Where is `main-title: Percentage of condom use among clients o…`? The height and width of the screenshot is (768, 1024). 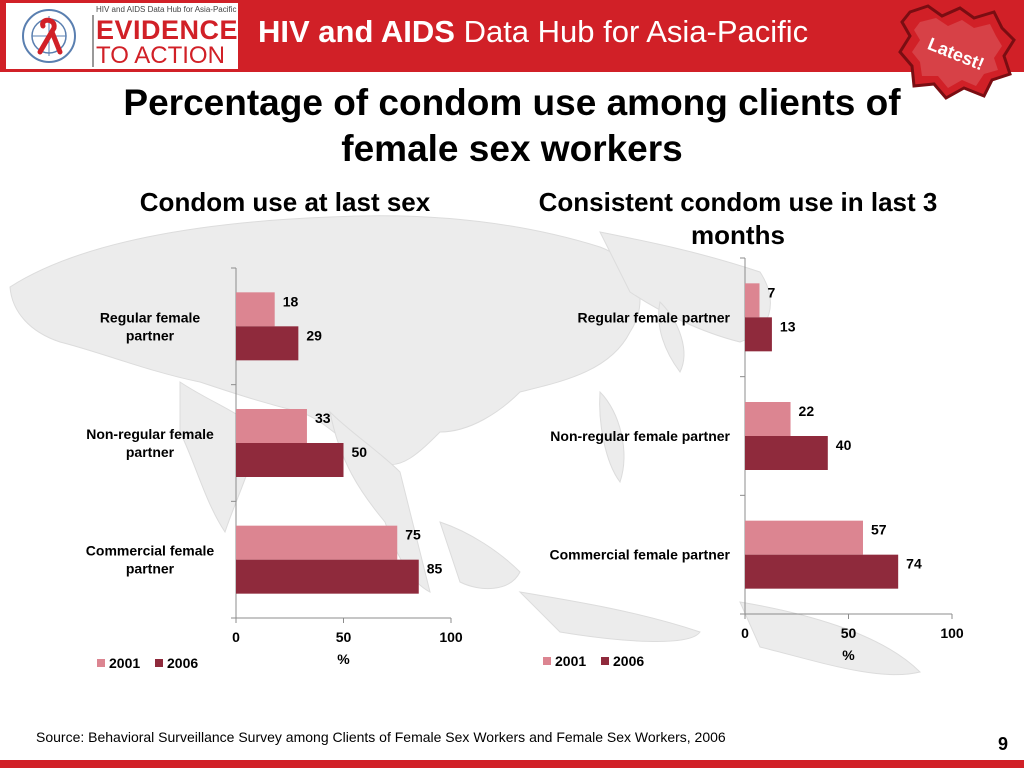
main-title: Percentage of condom use among clients o… is located at coordinates (512, 125).